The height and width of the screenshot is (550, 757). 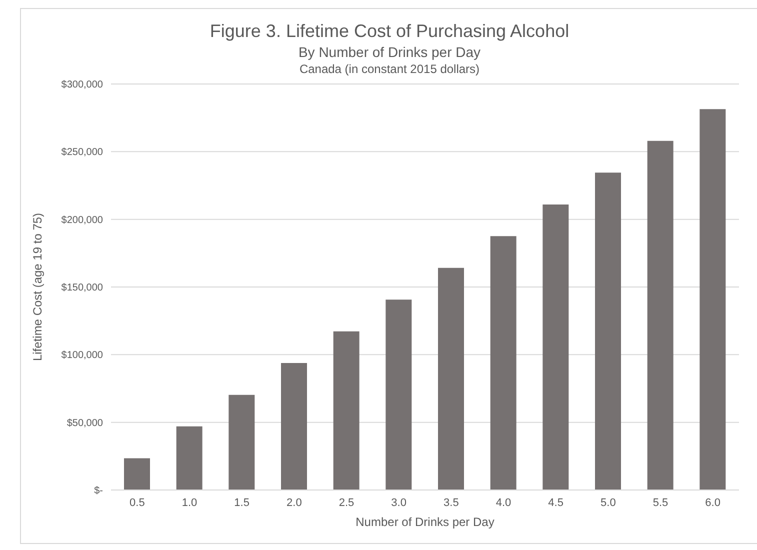 What do you see at coordinates (85, 423) in the screenshot?
I see `y-tick-label: $50,000` at bounding box center [85, 423].